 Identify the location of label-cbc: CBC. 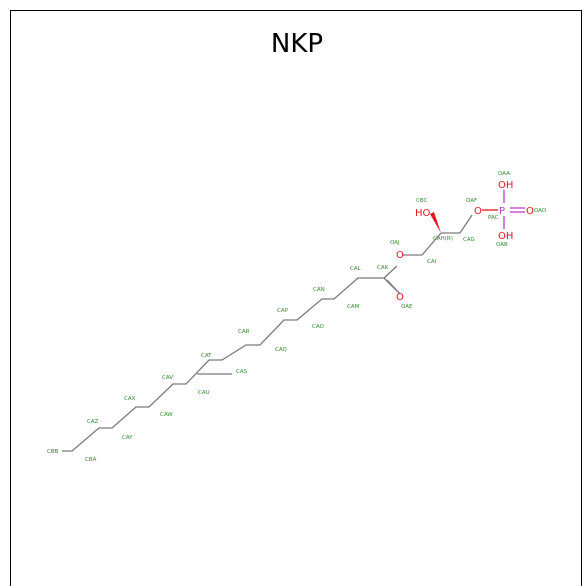
(422, 201).